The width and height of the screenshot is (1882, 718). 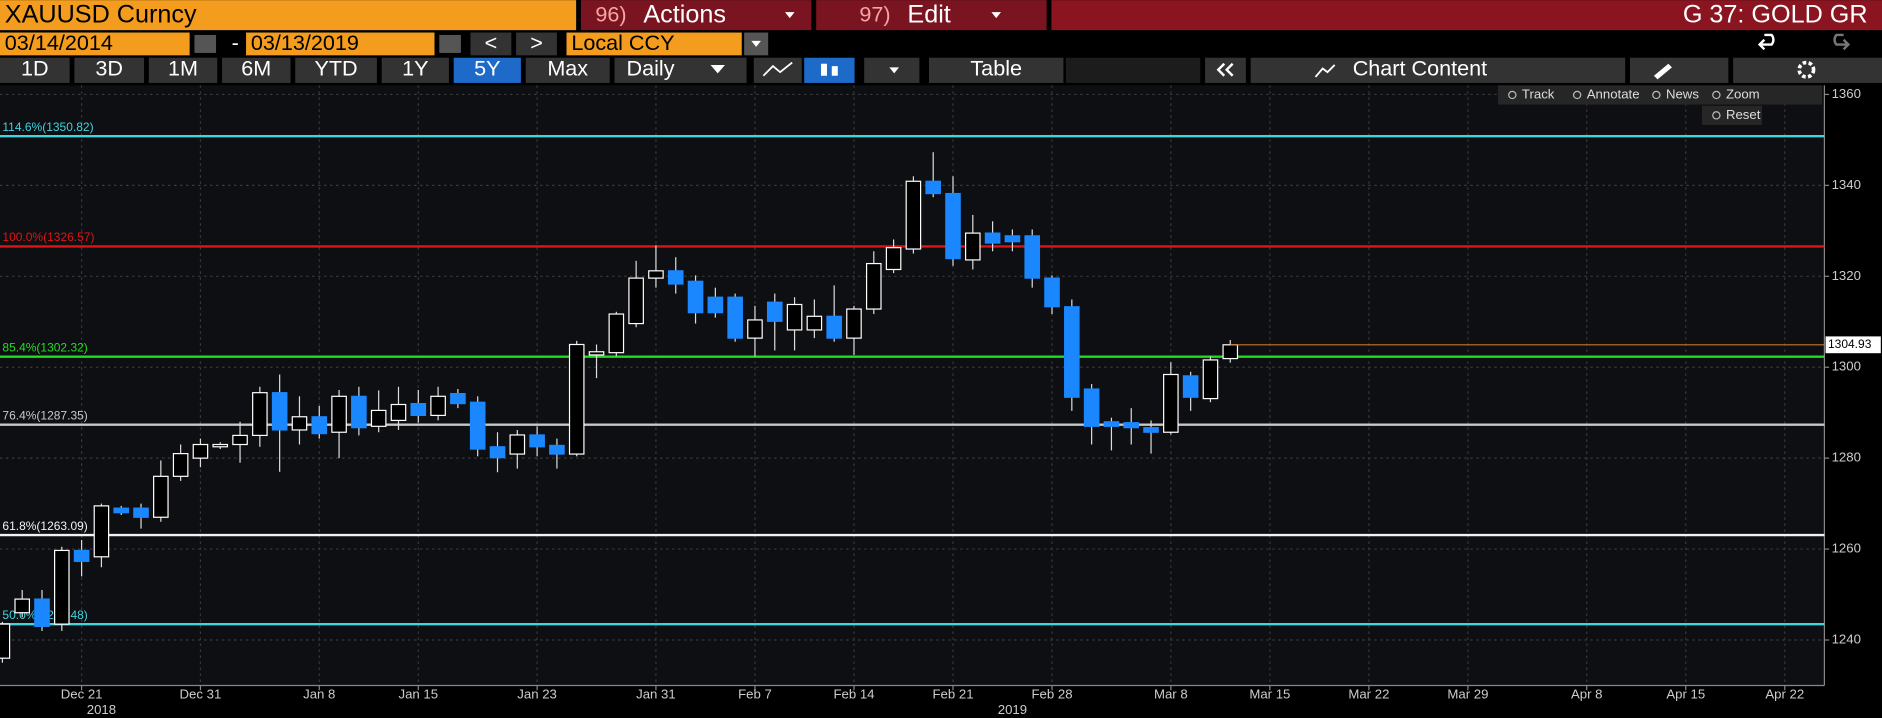 What do you see at coordinates (1766, 42) in the screenshot?
I see `undo-icon` at bounding box center [1766, 42].